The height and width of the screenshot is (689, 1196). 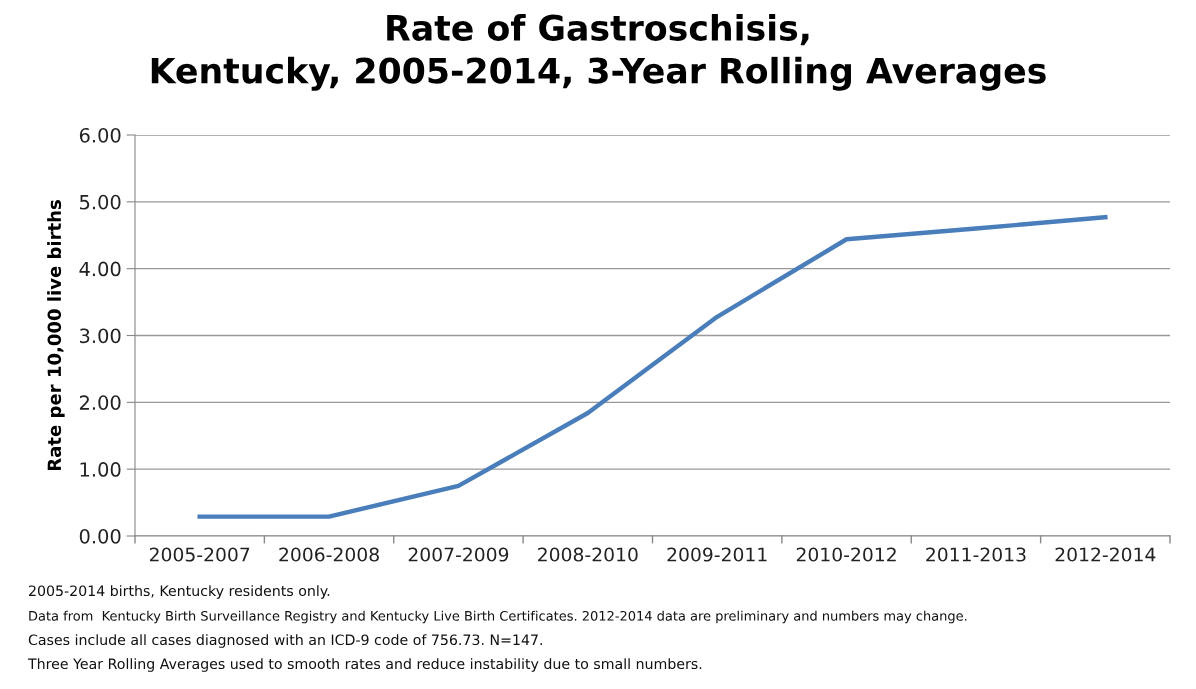 I want to click on y-axis-title: Rate per 10,000 live births, so click(x=56, y=335).